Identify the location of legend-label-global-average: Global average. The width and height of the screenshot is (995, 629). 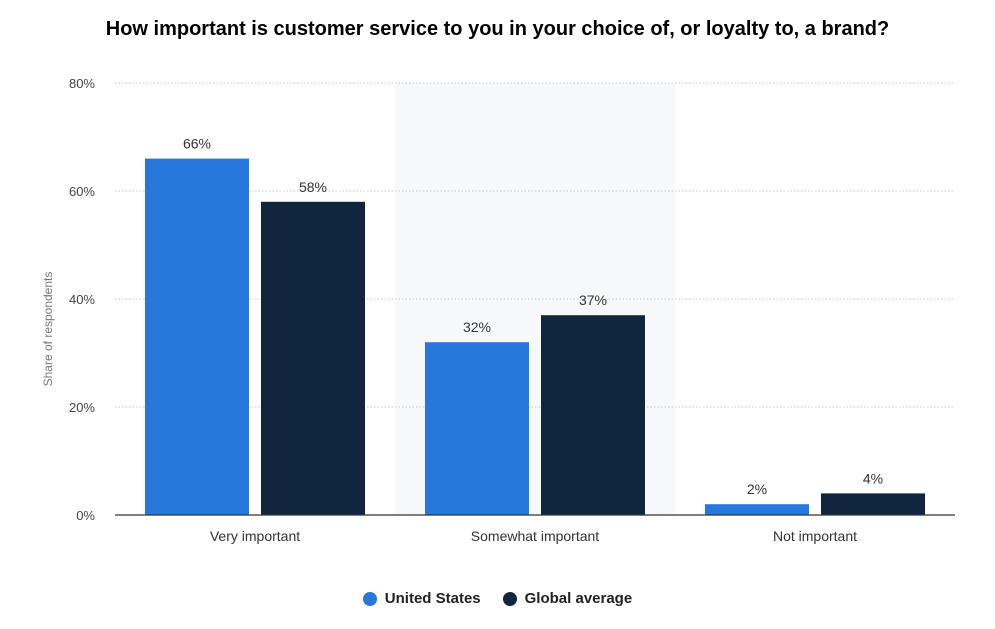
(578, 598).